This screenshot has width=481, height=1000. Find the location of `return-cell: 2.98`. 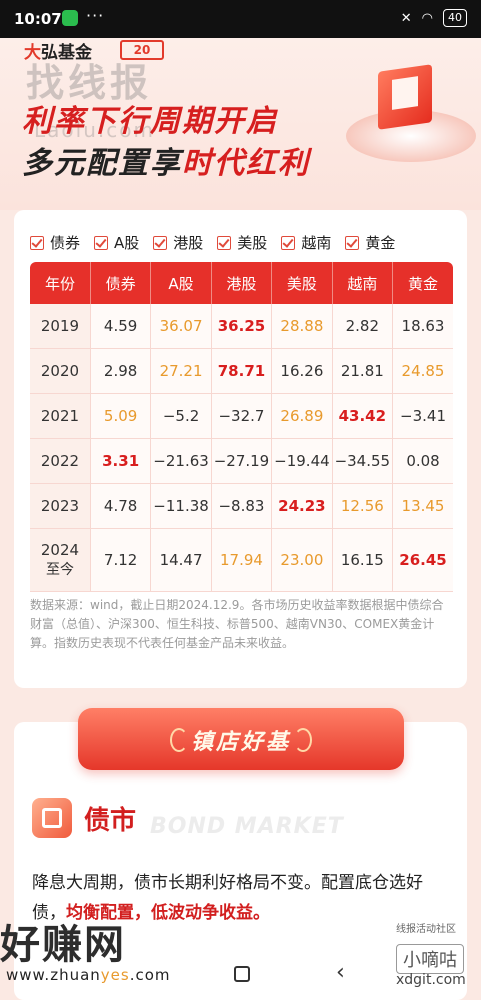

return-cell: 2.98 is located at coordinates (121, 371).